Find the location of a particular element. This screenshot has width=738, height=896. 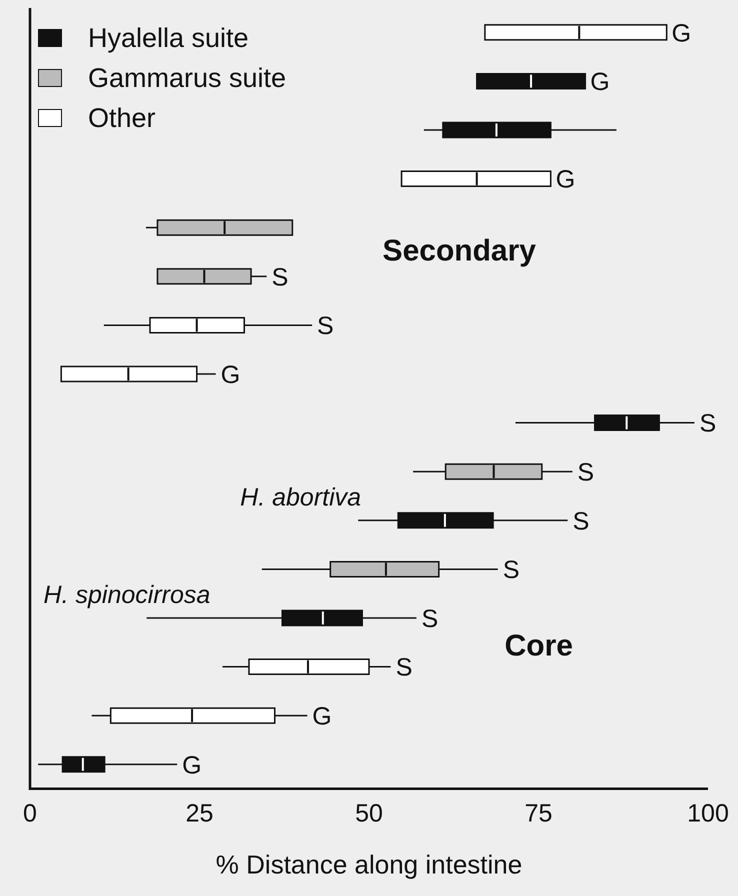

legend-label: Gammarus suite is located at coordinates (187, 78).